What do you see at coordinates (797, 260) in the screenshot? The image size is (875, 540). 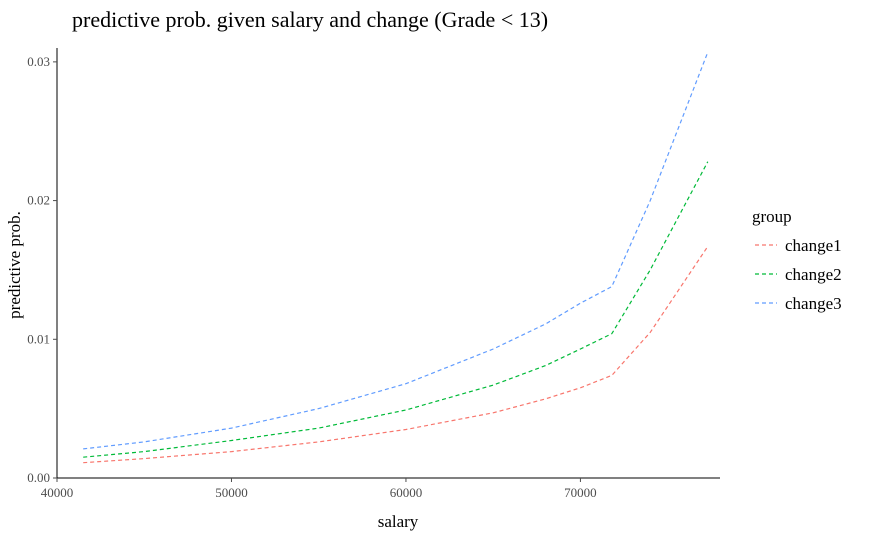 I see `legend: group change1 change2 change3` at bounding box center [797, 260].